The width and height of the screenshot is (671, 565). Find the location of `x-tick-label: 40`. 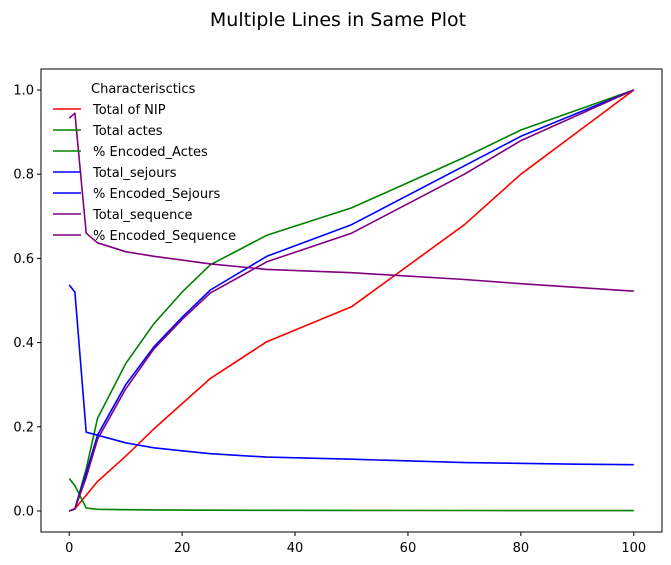

x-tick-label: 40 is located at coordinates (295, 548).